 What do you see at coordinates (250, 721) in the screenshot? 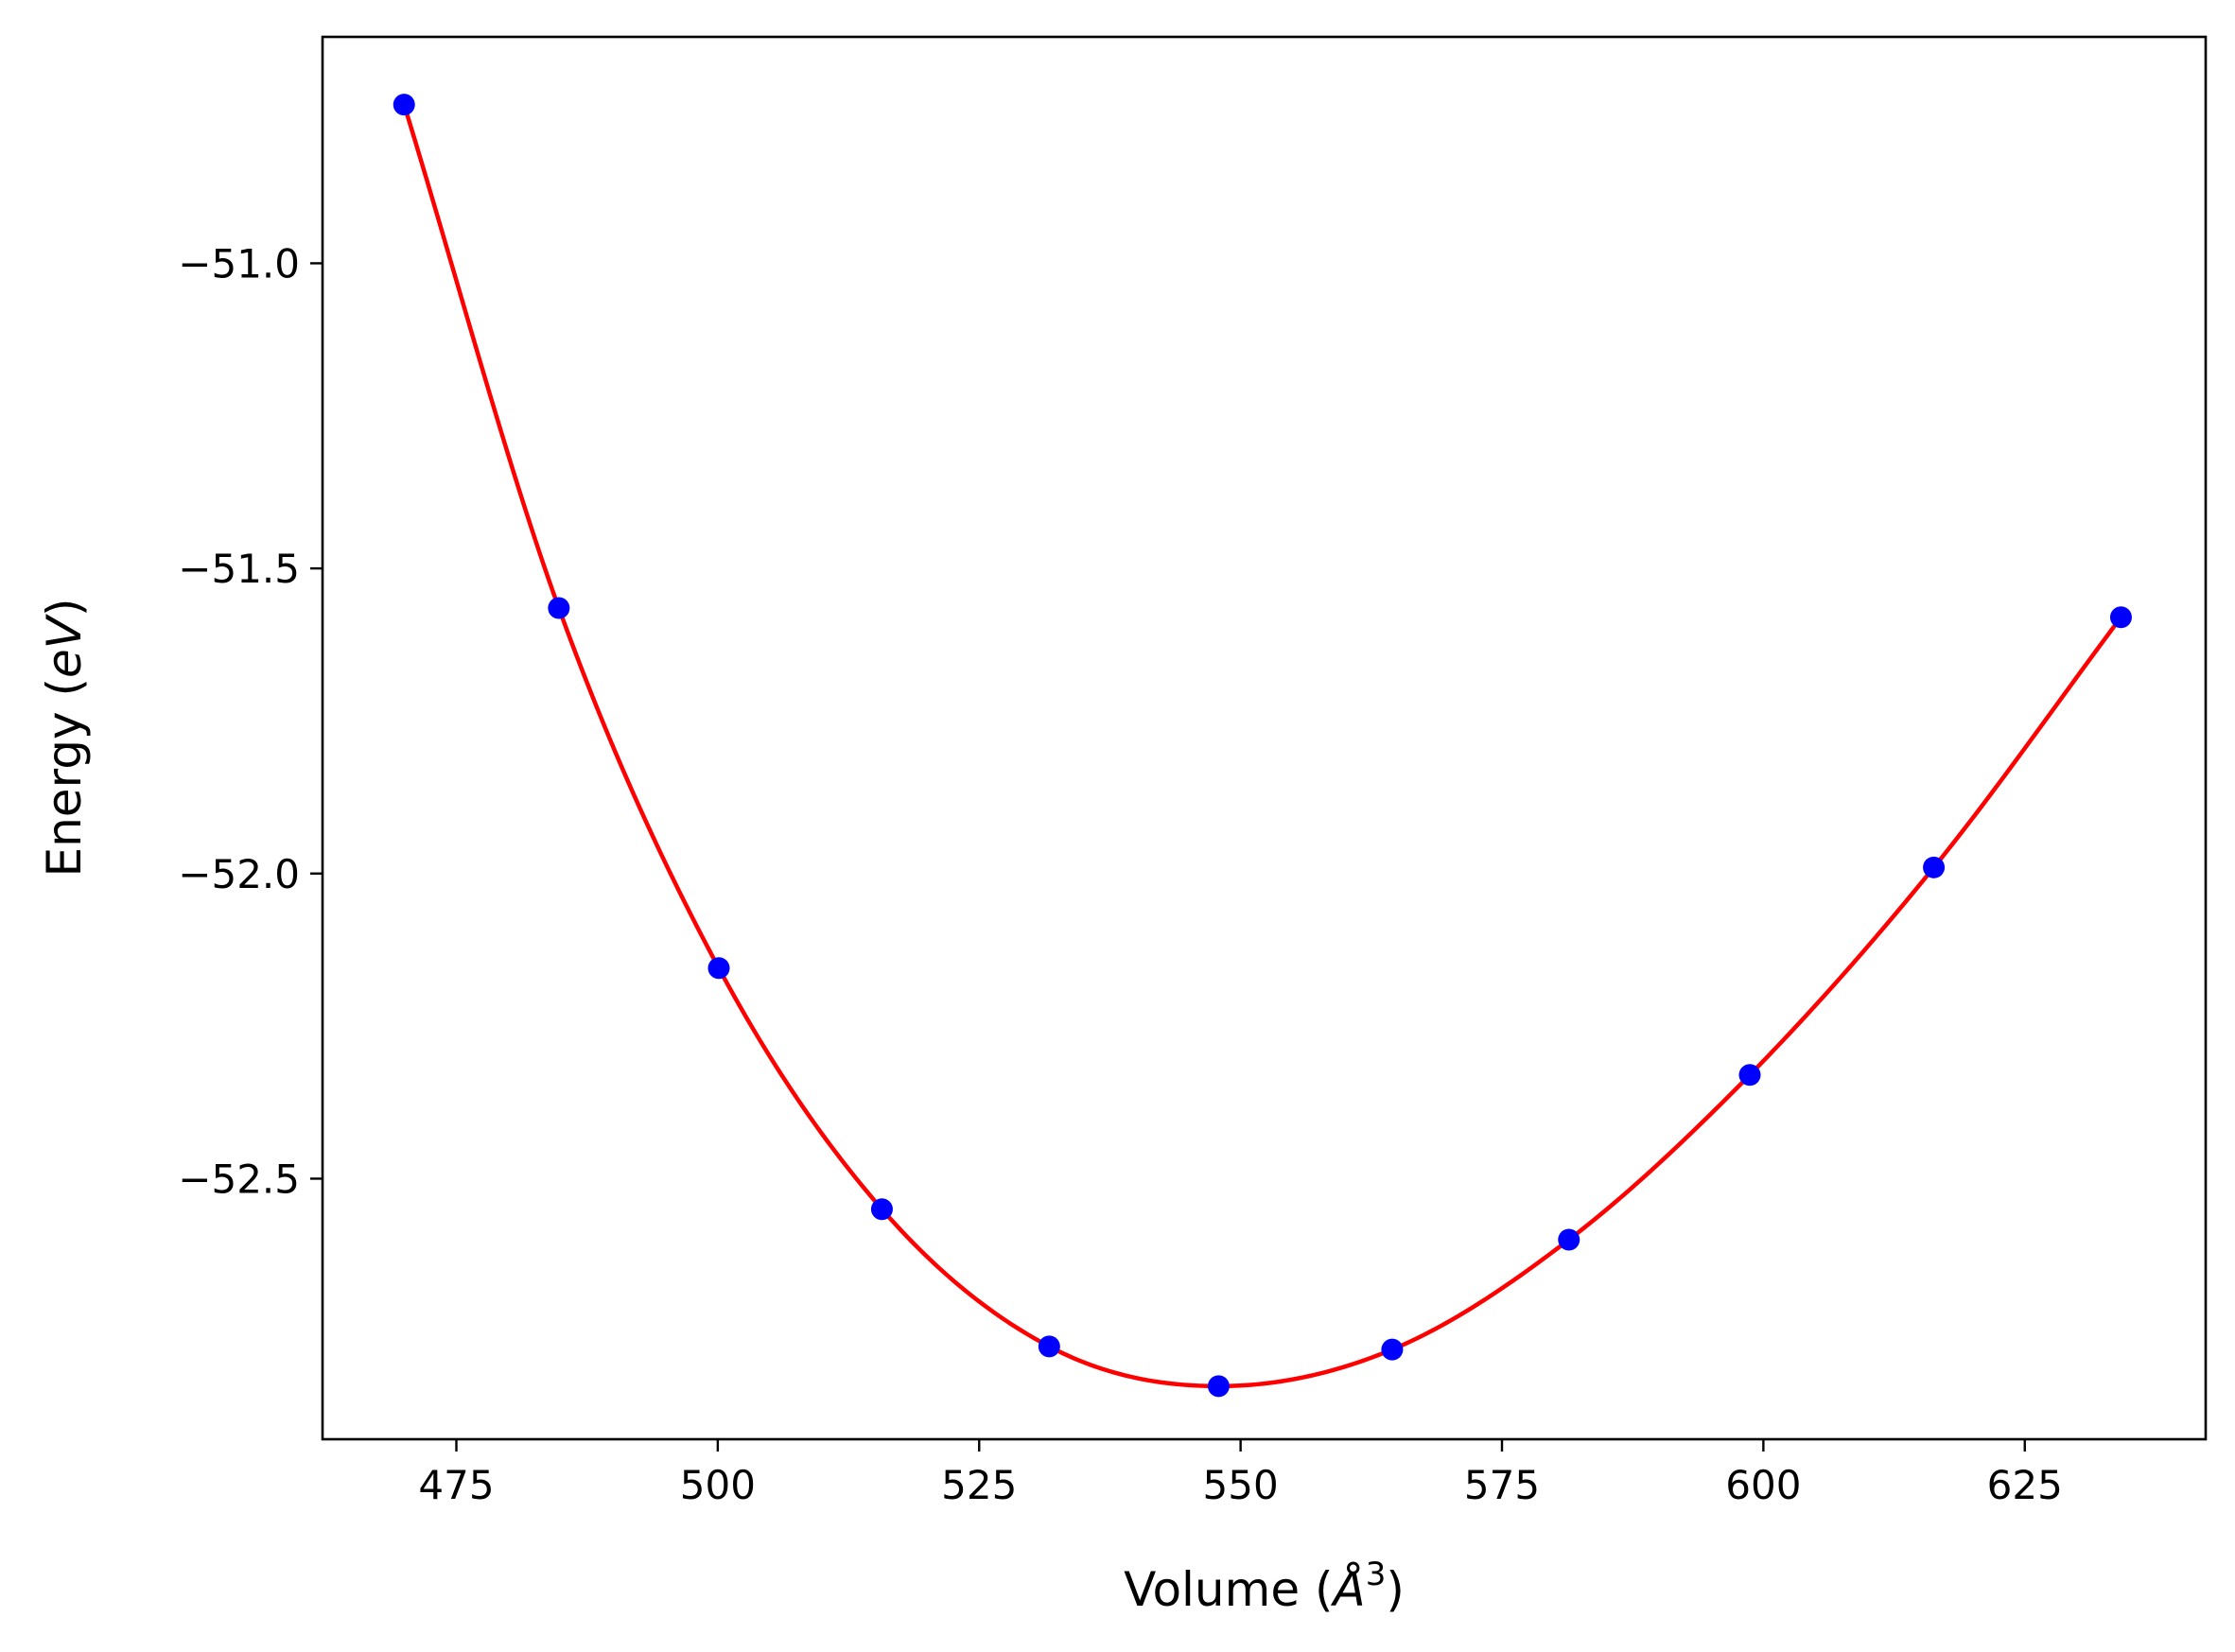
I see `y-axis-ticks: −51.0 −51.5 −52.0 −52.5` at bounding box center [250, 721].